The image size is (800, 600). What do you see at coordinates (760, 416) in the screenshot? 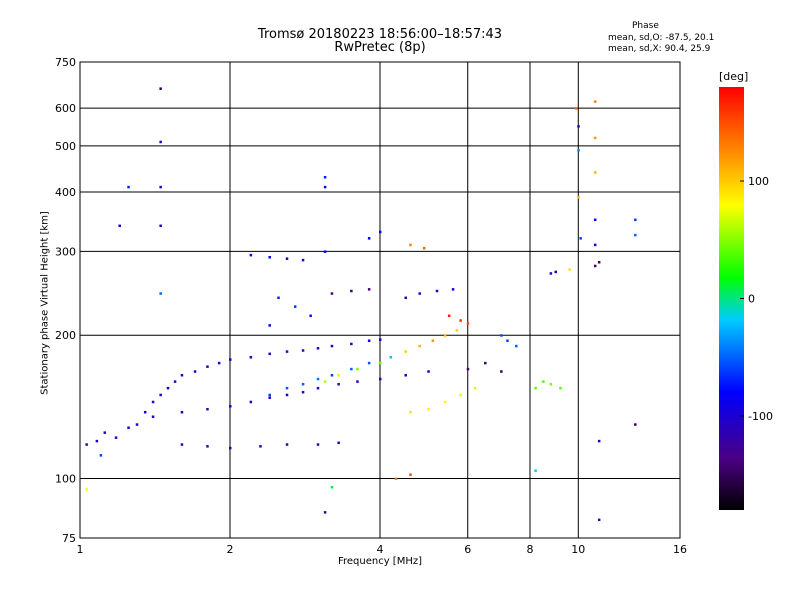
I see `colorbar-tick-label: -100` at bounding box center [760, 416].